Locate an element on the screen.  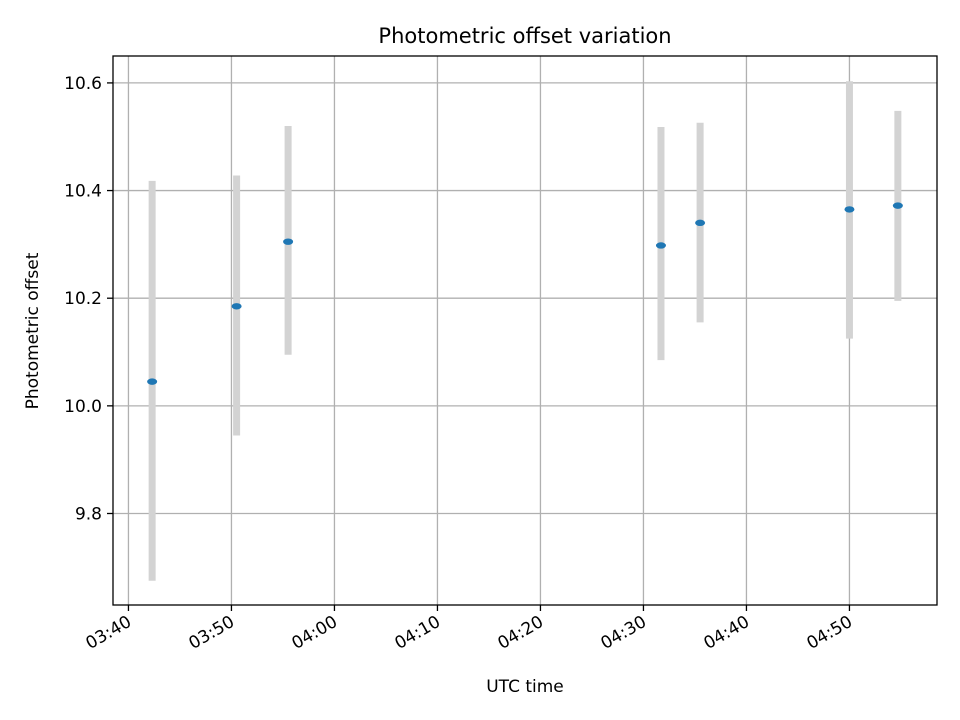
y-axis: 9.8 10.0 10.2 10.4 10.6 is located at coordinates (88, 299).